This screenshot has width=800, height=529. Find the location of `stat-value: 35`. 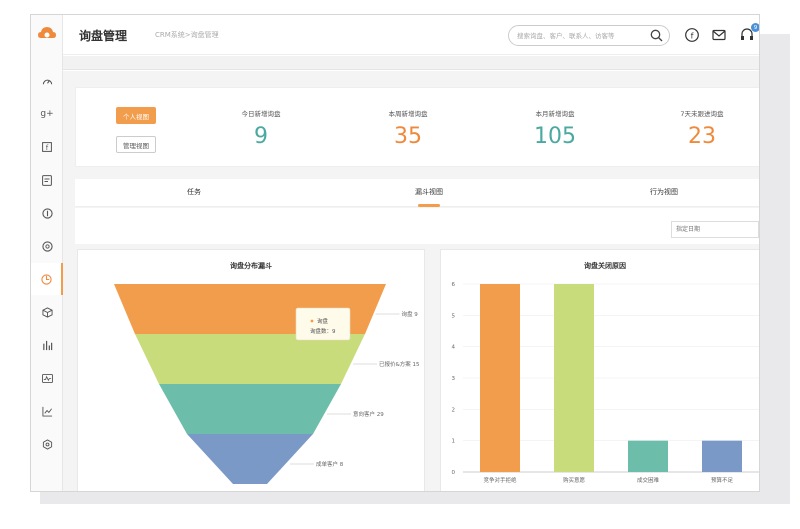

stat-value: 35 is located at coordinates (408, 136).